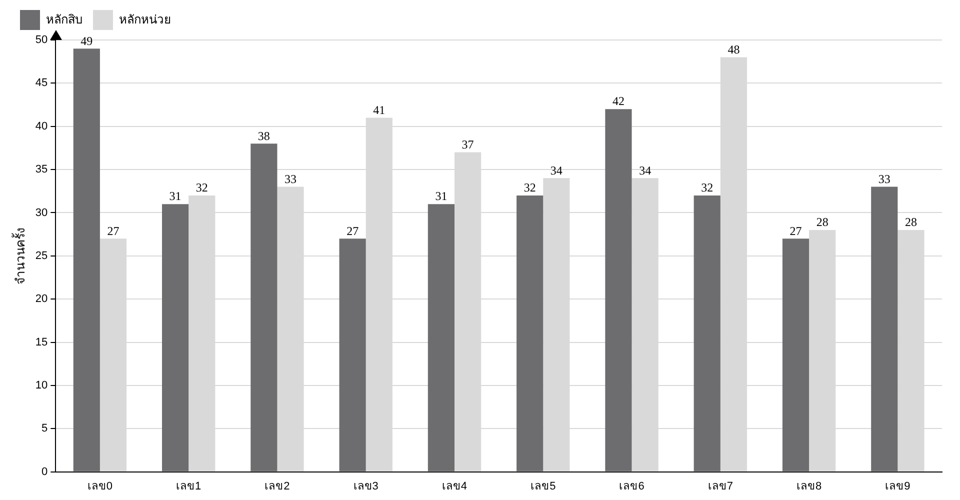 This screenshot has height=500, width=960. What do you see at coordinates (809, 486) in the screenshot?
I see `x-tick-label: เลข8` at bounding box center [809, 486].